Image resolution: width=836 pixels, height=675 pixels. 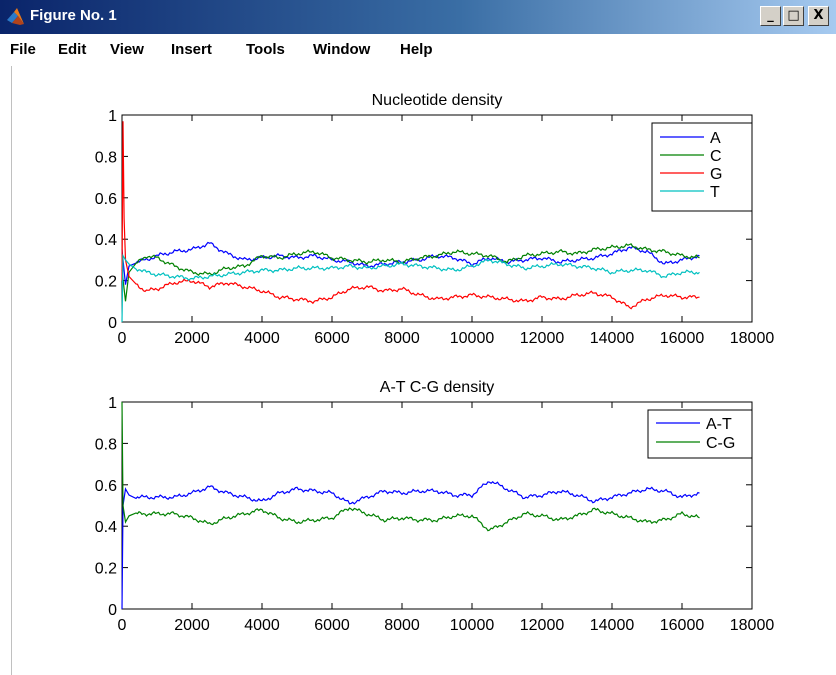 I want to click on matlab-logo-icon, so click(x=15, y=16).